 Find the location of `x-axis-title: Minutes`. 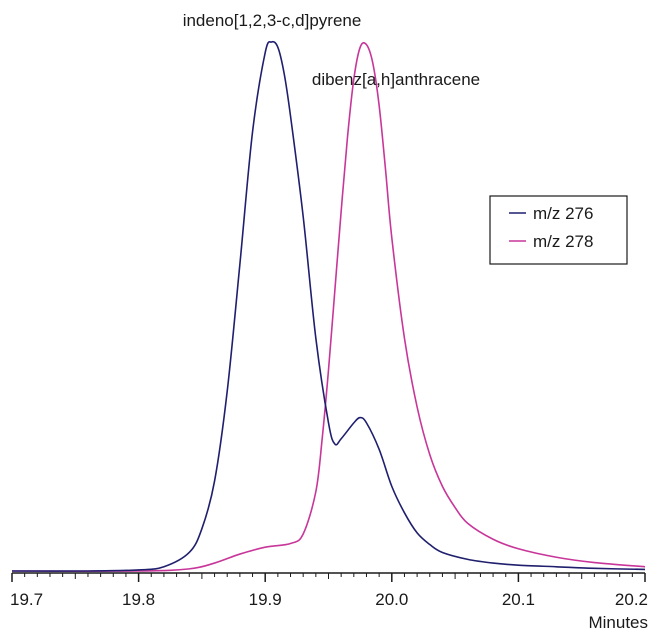

x-axis-title: Minutes is located at coordinates (618, 621).